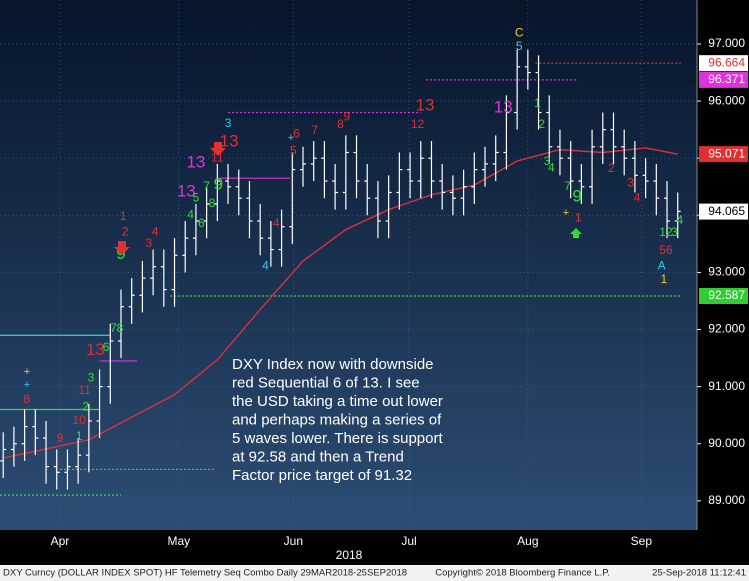 The width and height of the screenshot is (749, 581). What do you see at coordinates (293, 541) in the screenshot?
I see `x-tick-label: Jun` at bounding box center [293, 541].